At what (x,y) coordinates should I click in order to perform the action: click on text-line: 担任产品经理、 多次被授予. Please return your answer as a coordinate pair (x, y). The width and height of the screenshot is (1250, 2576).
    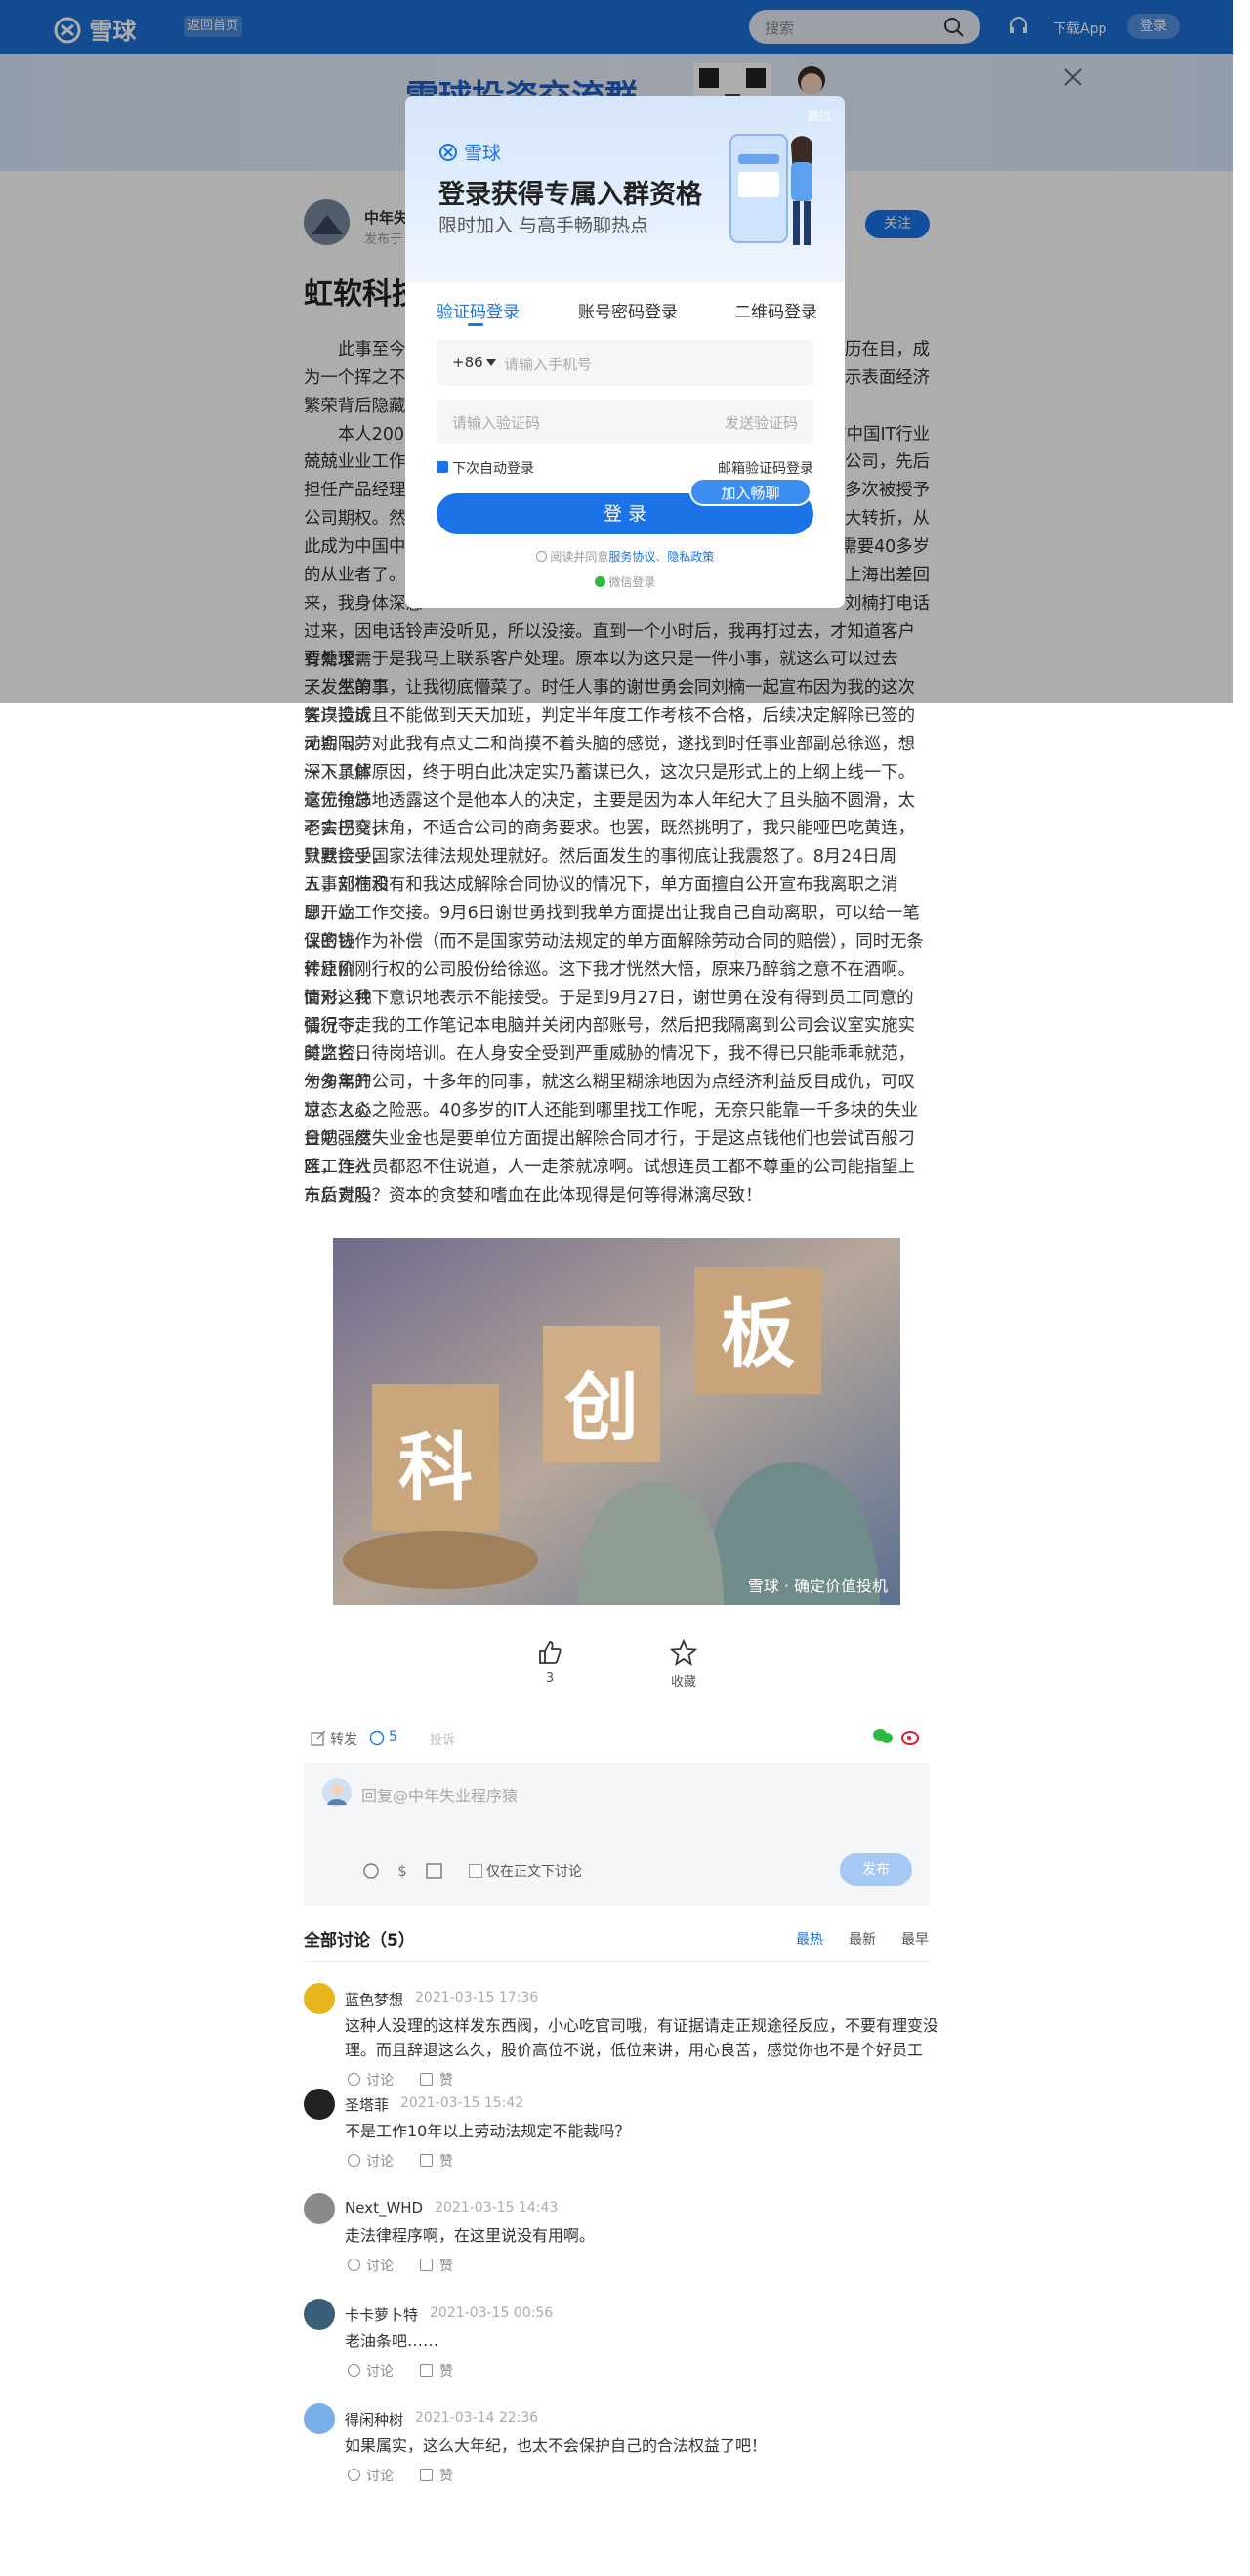
    Looking at the image, I should click on (617, 491).